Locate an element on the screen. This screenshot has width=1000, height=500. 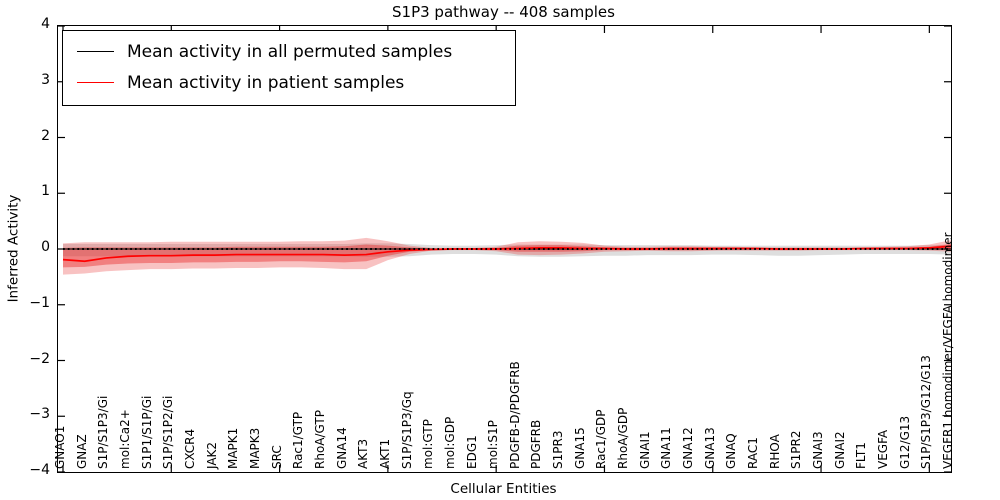
y-tick-label: 2 is located at coordinates (45, 135).